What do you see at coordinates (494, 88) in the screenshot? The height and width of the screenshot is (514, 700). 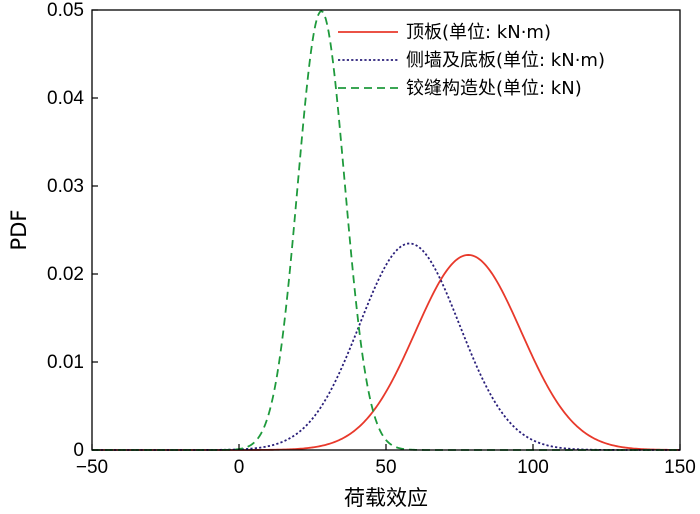 I see `legend-label-2: 铰缝构造处(单位: kN)` at bounding box center [494, 88].